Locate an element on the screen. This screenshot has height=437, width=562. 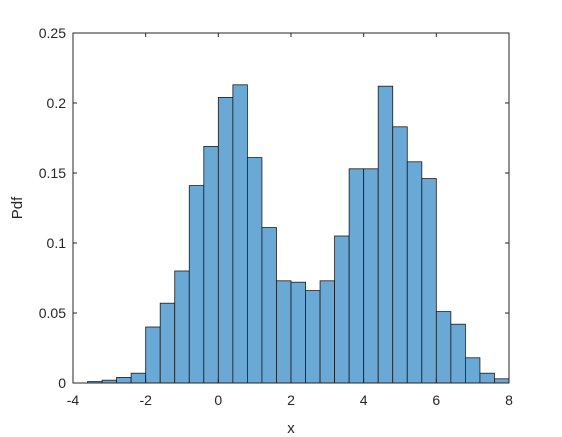
y-tick-label: 0.15 is located at coordinates (52, 173).